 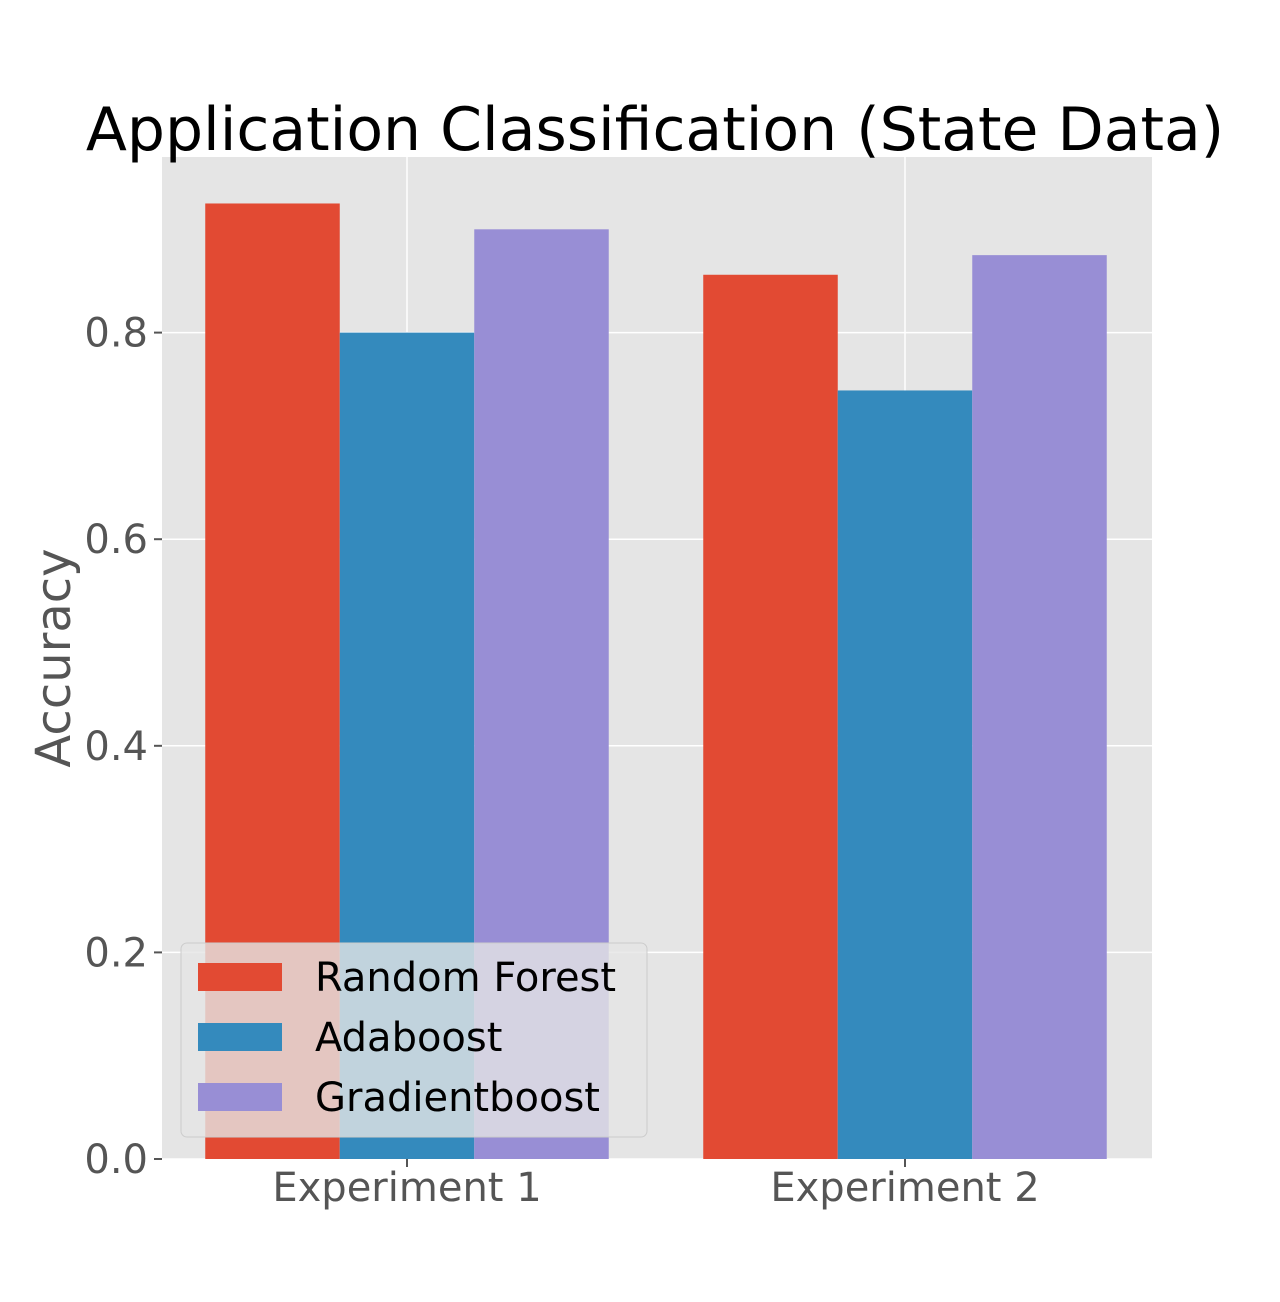 I want to click on y-axis-ticks: 0.0 0.2 0.4 0.6 0.8, so click(x=123, y=747).